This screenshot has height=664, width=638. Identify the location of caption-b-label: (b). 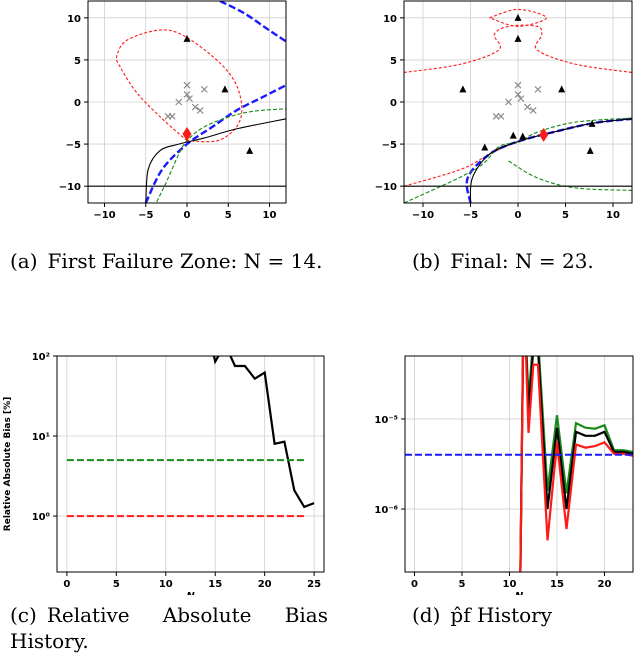
(426, 261).